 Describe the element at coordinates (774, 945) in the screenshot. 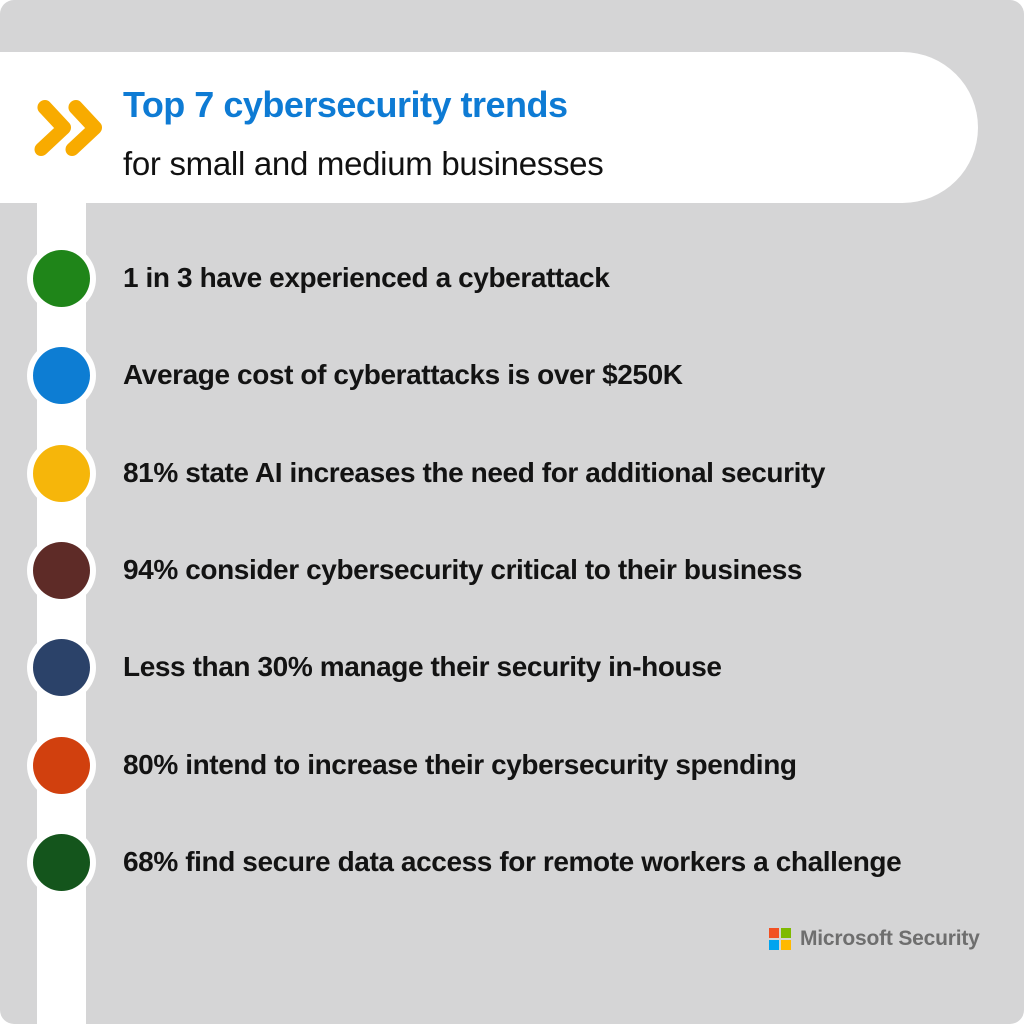

I see `logo-square-blue` at that location.